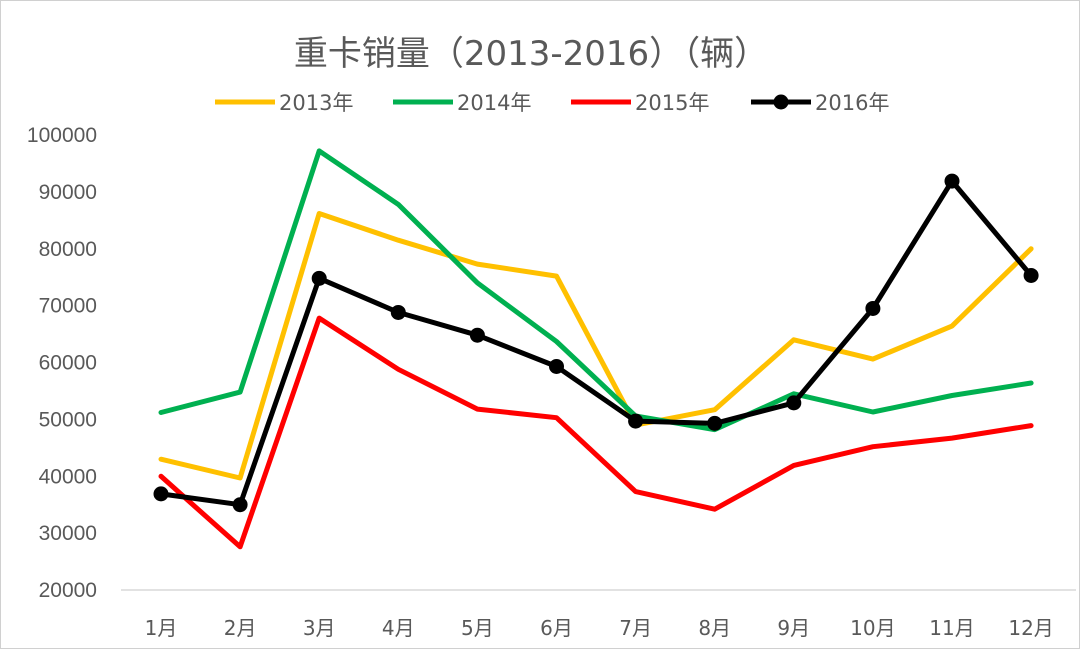 The image size is (1080, 649). I want to click on x-tick-label: 2月, so click(240, 628).